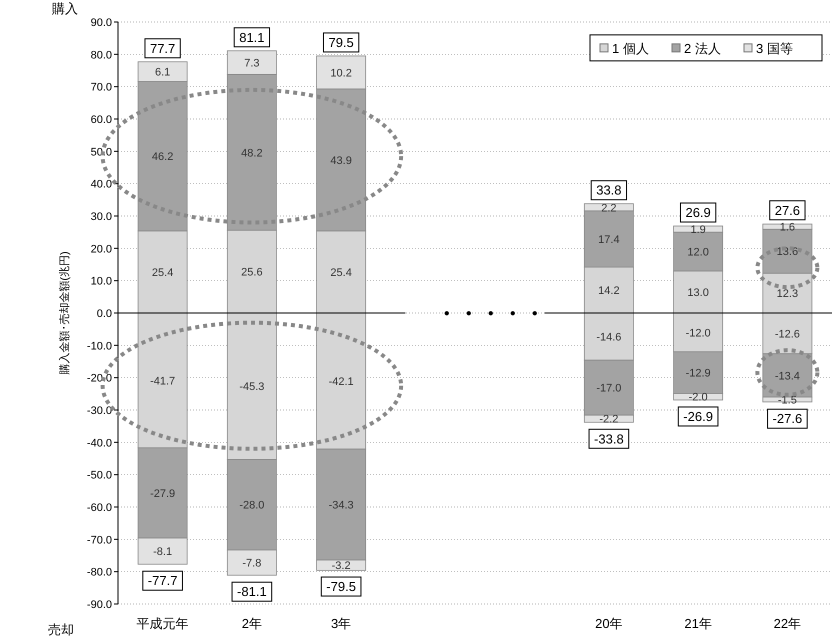 The height and width of the screenshot is (638, 839). Describe the element at coordinates (630, 48) in the screenshot. I see `legend-label: 1 個人` at that location.